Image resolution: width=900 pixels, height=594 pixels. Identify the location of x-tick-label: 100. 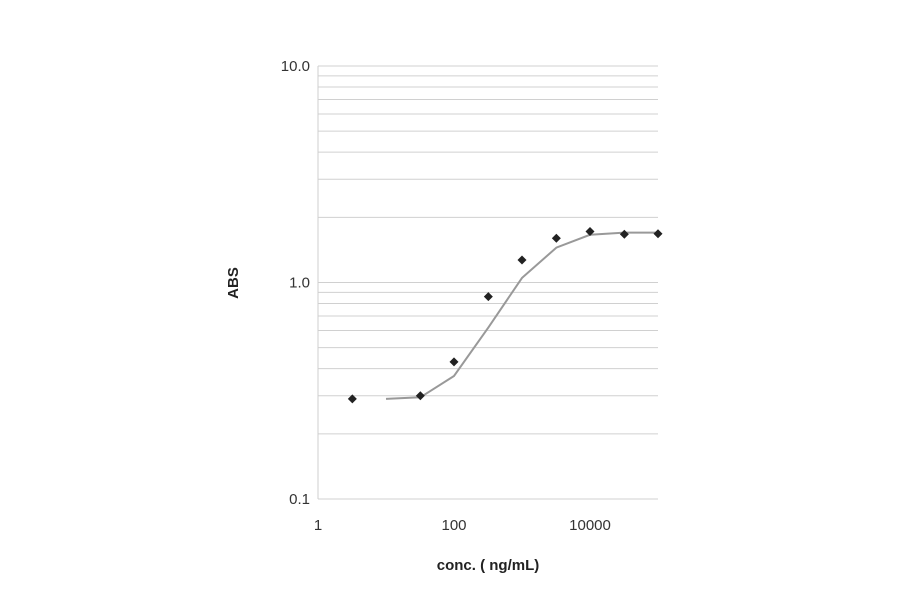
(453, 525).